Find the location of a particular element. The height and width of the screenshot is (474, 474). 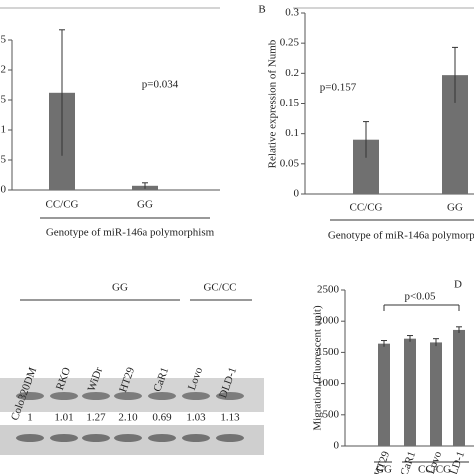

y-tick-label: 2 is located at coordinates (4, 70).